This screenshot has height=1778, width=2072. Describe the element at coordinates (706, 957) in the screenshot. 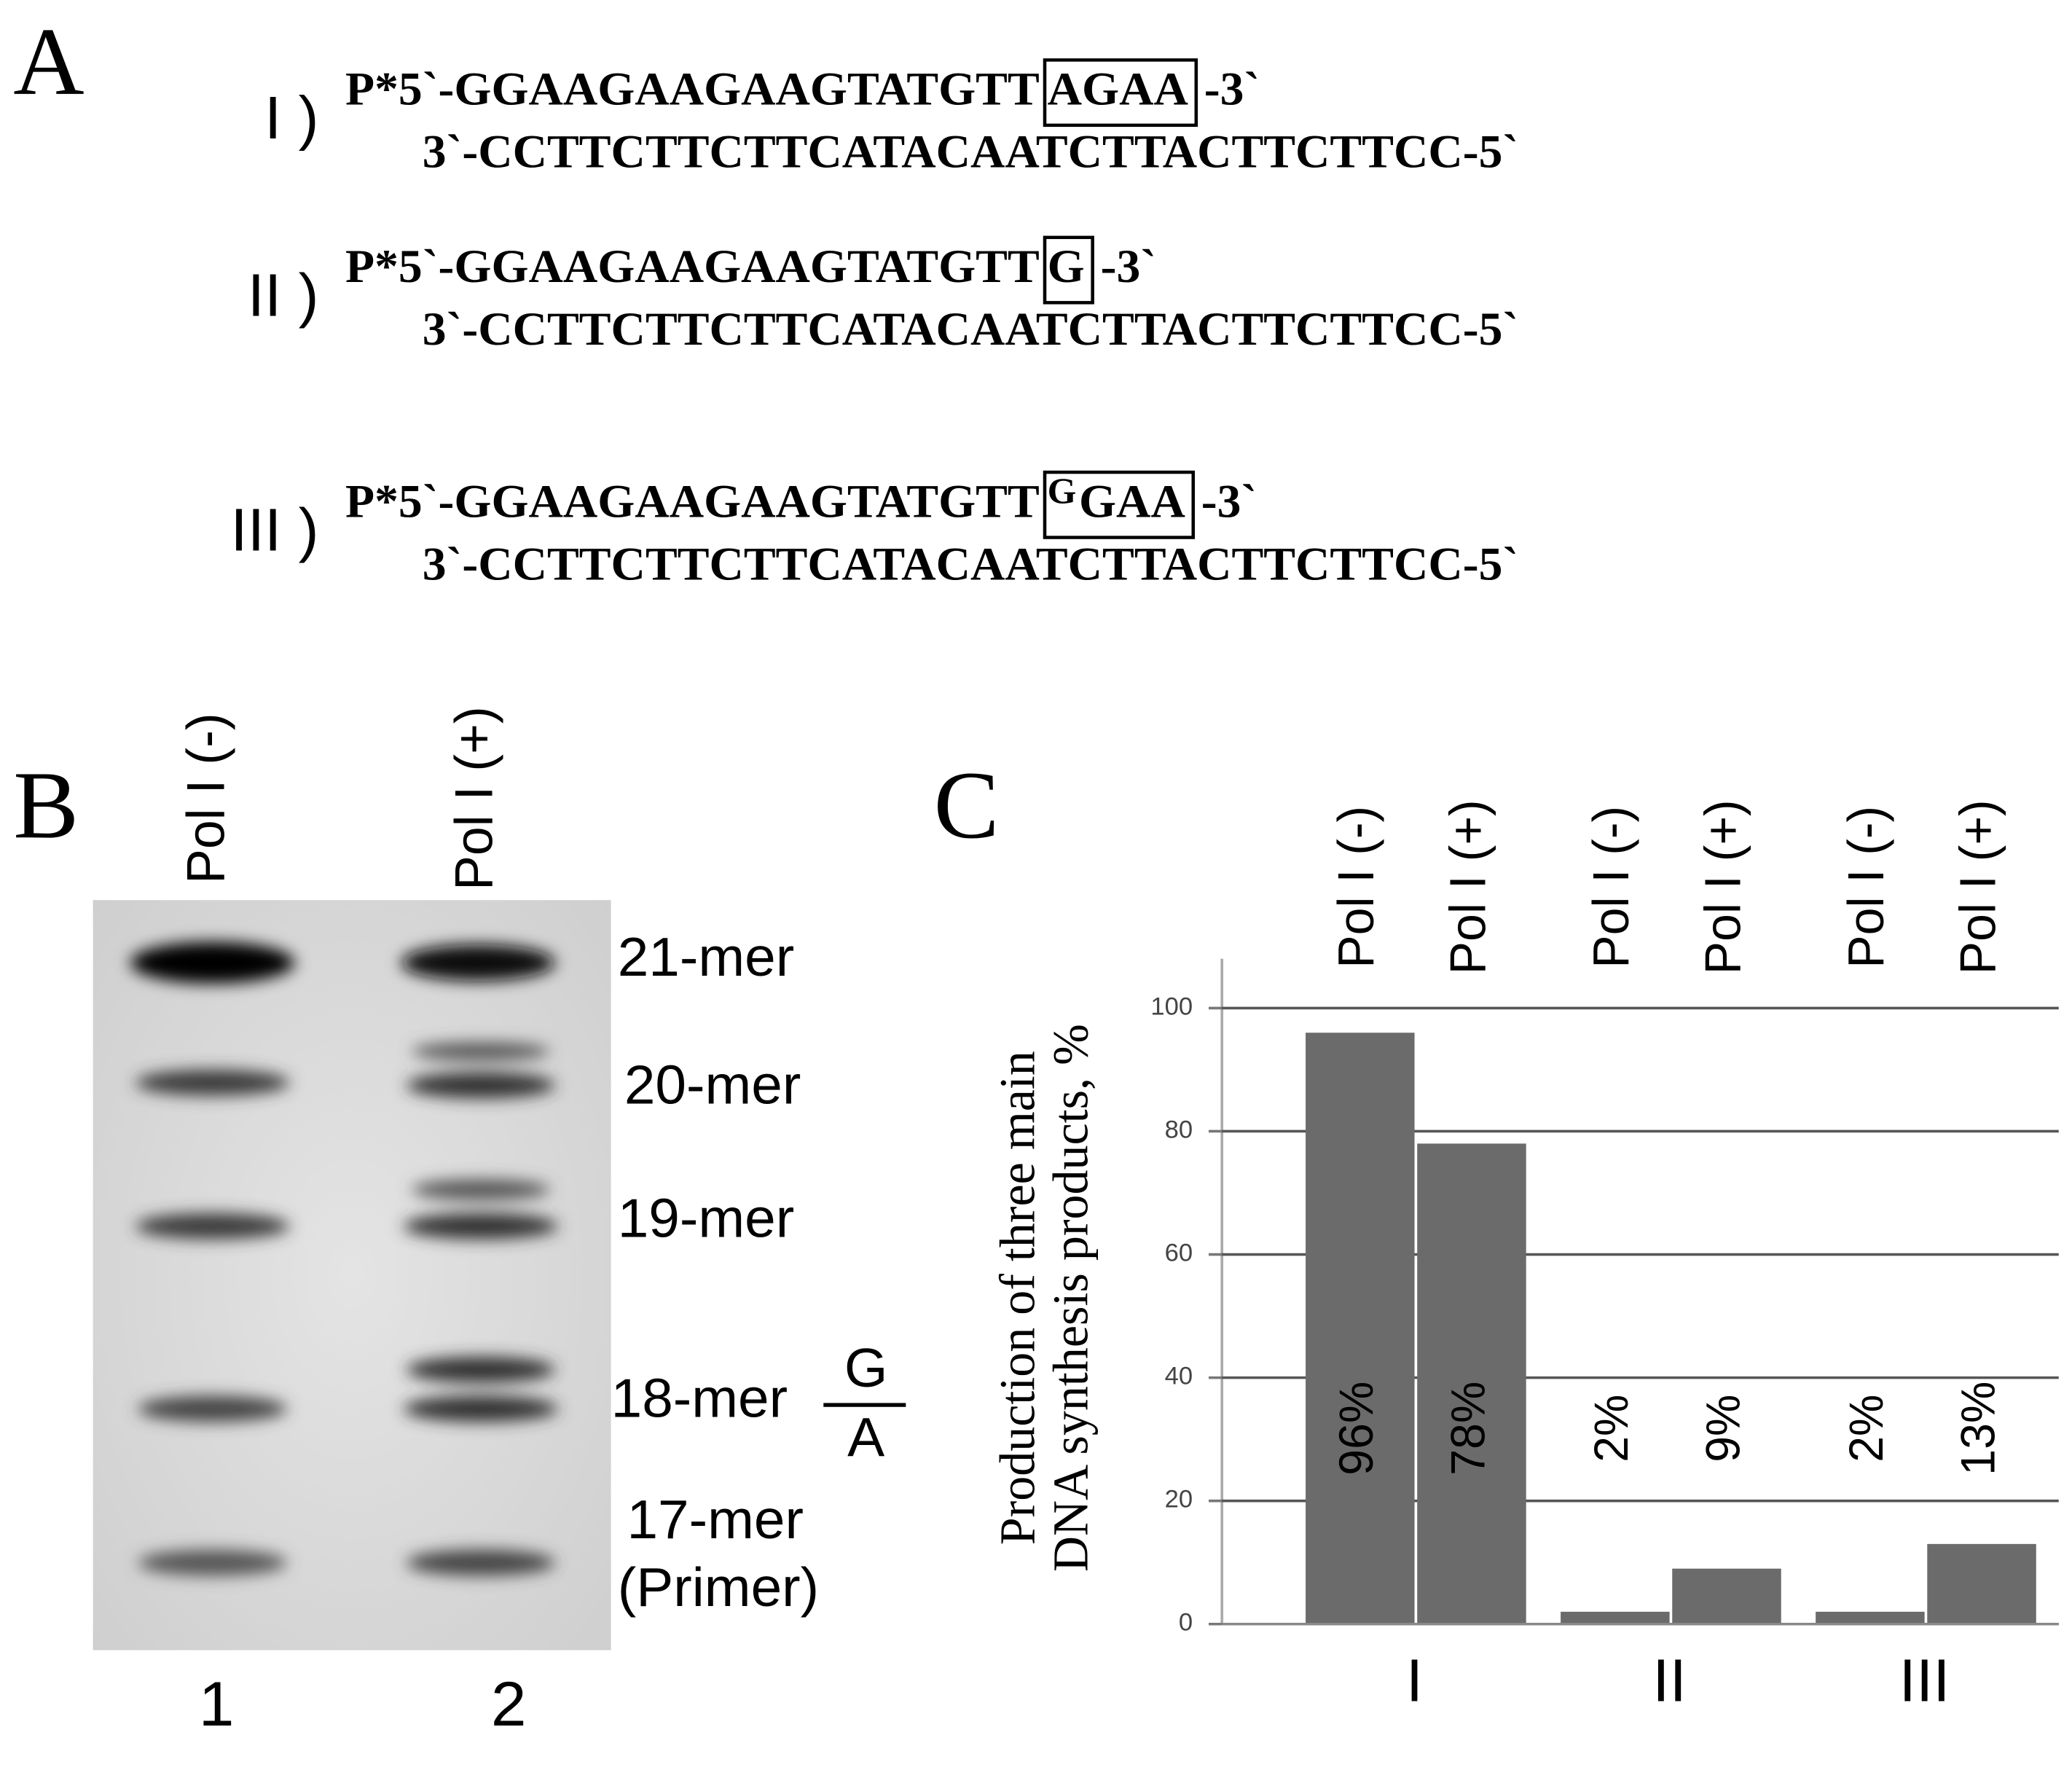

I see `band-label: 21-mer` at that location.